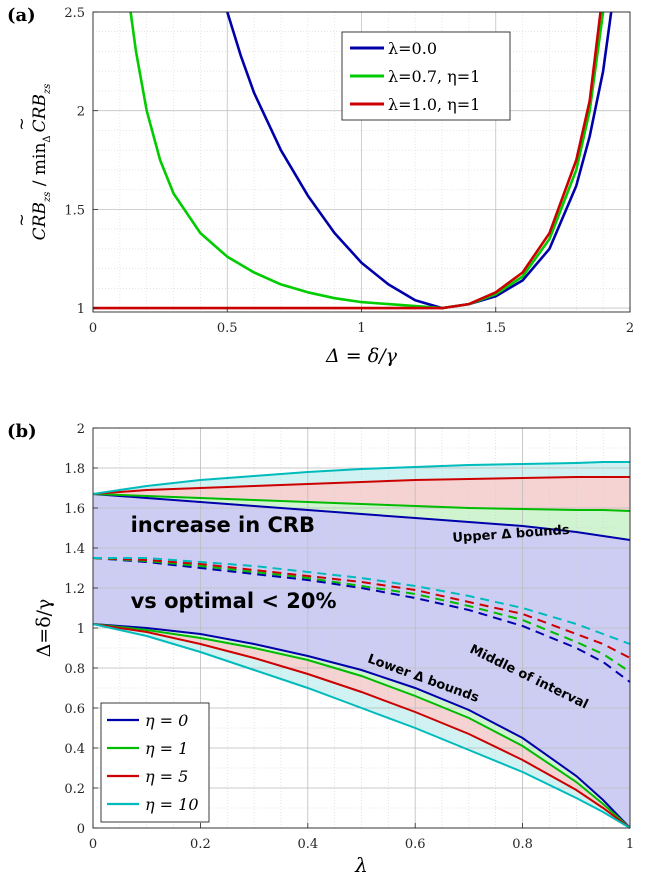 The height and width of the screenshot is (884, 652). I want to click on y-label-den: CRB, so click(40, 113).